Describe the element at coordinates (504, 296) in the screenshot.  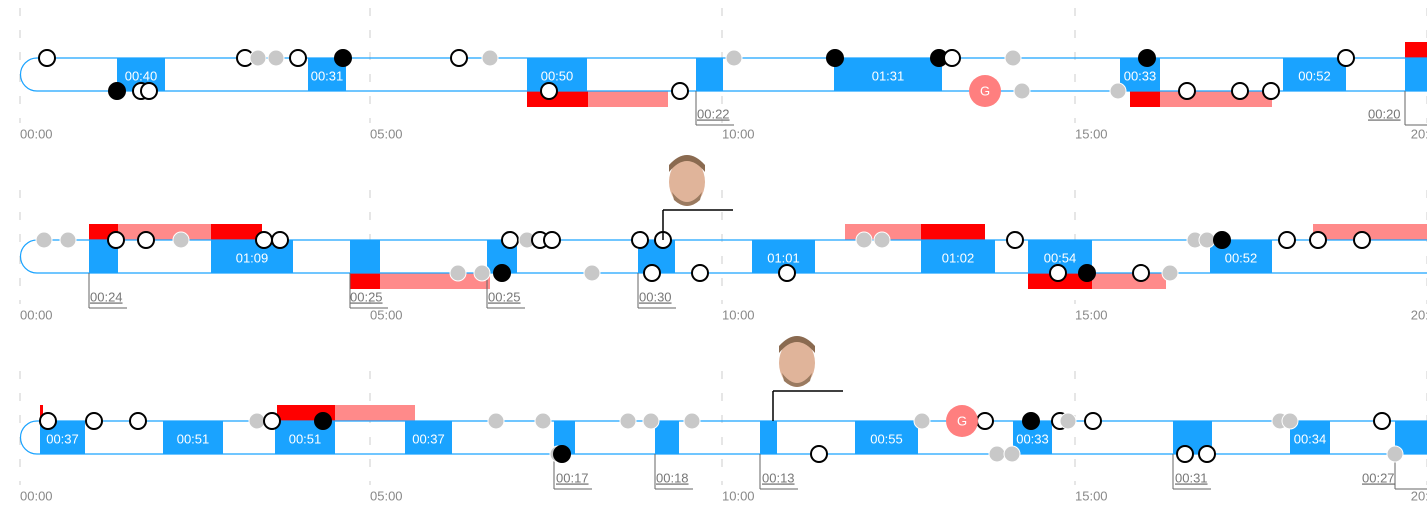
I see `duration-note: 00:25` at that location.